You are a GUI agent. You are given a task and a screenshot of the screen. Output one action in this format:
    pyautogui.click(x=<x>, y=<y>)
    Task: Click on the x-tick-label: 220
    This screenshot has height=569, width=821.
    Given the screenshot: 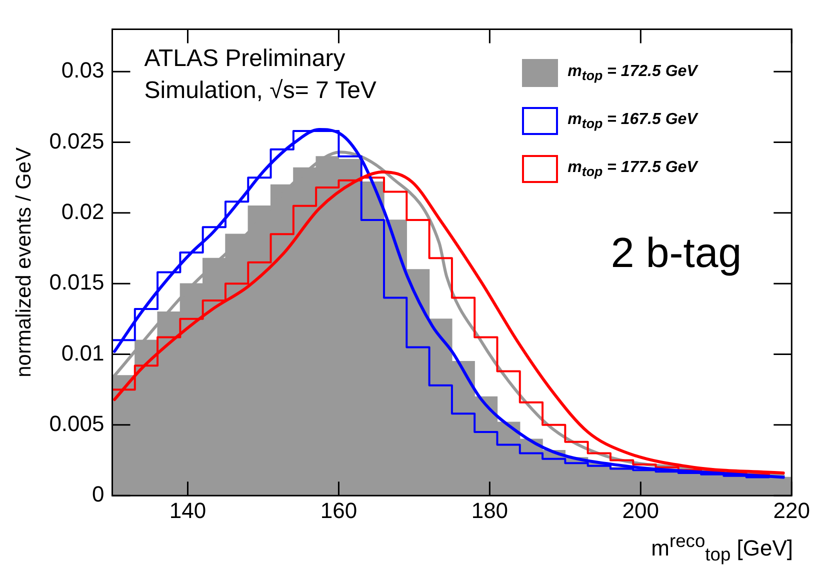 What is the action you would take?
    pyautogui.click(x=791, y=510)
    